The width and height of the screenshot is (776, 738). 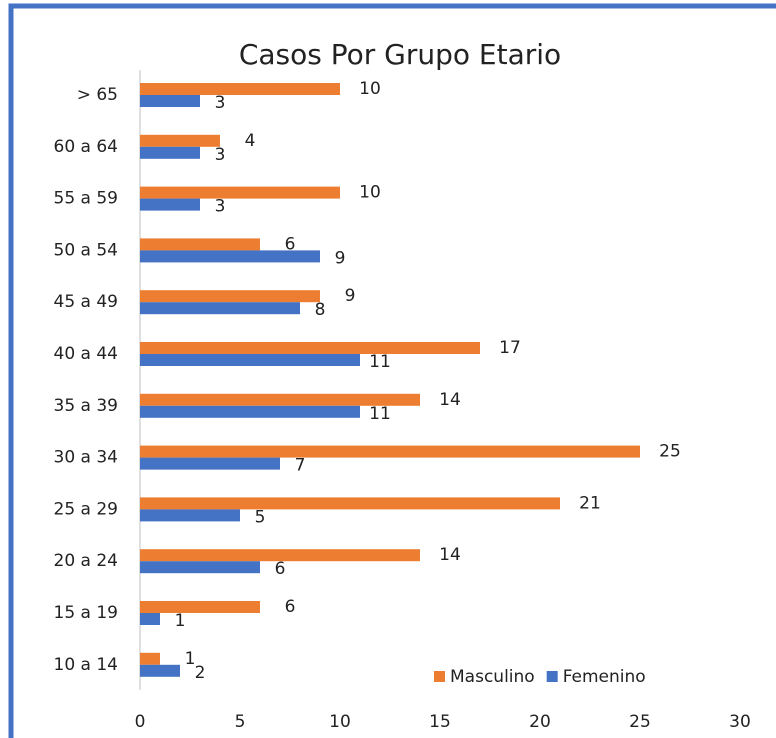 What do you see at coordinates (640, 722) in the screenshot?
I see `x-tick-label: 25` at bounding box center [640, 722].